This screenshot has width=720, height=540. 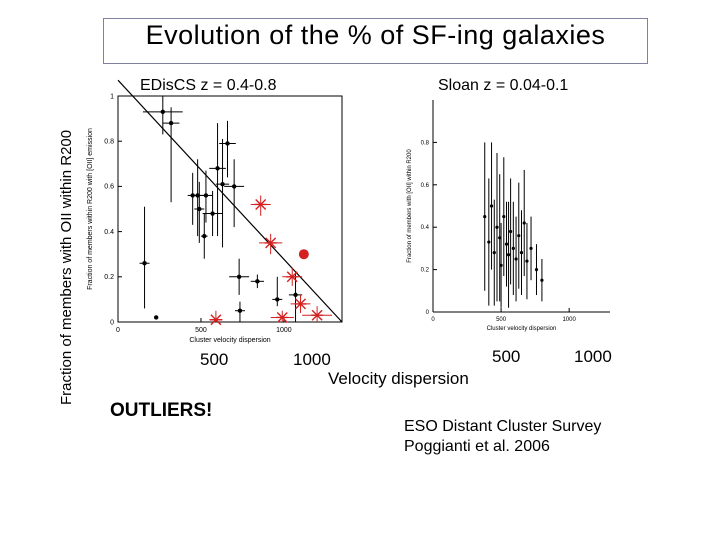 I want to click on sloan-big-tick-500: 500, so click(x=506, y=356).